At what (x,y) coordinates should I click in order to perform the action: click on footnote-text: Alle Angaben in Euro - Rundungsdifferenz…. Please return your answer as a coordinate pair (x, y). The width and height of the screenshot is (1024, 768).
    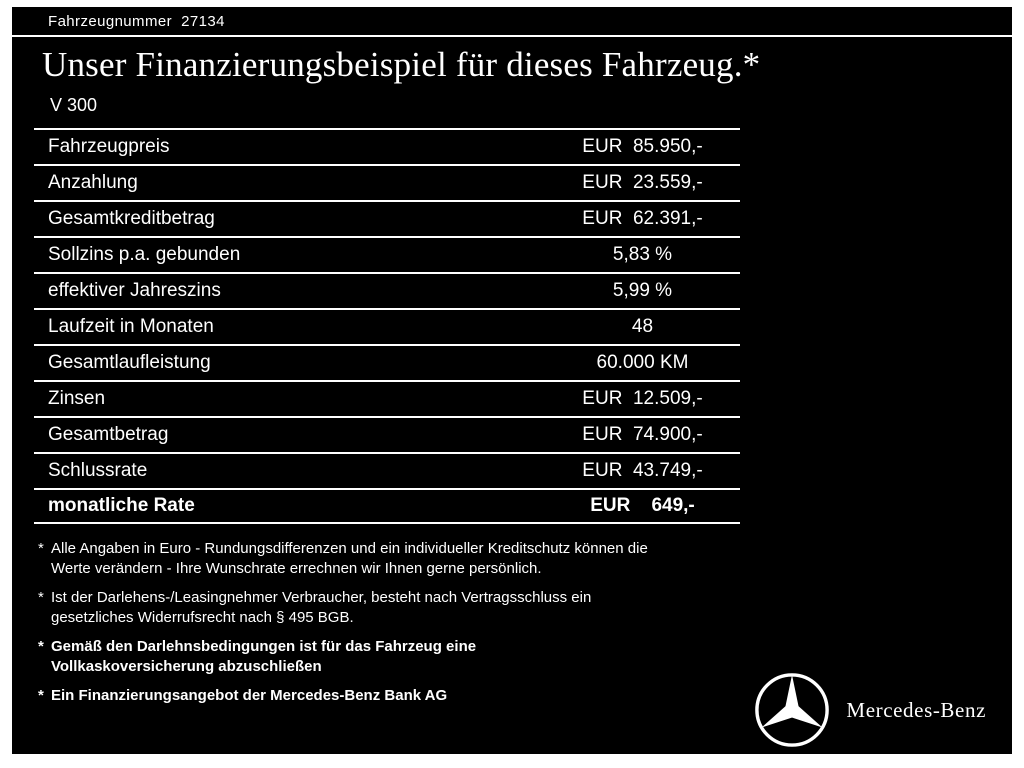
    Looking at the image, I should click on (349, 558).